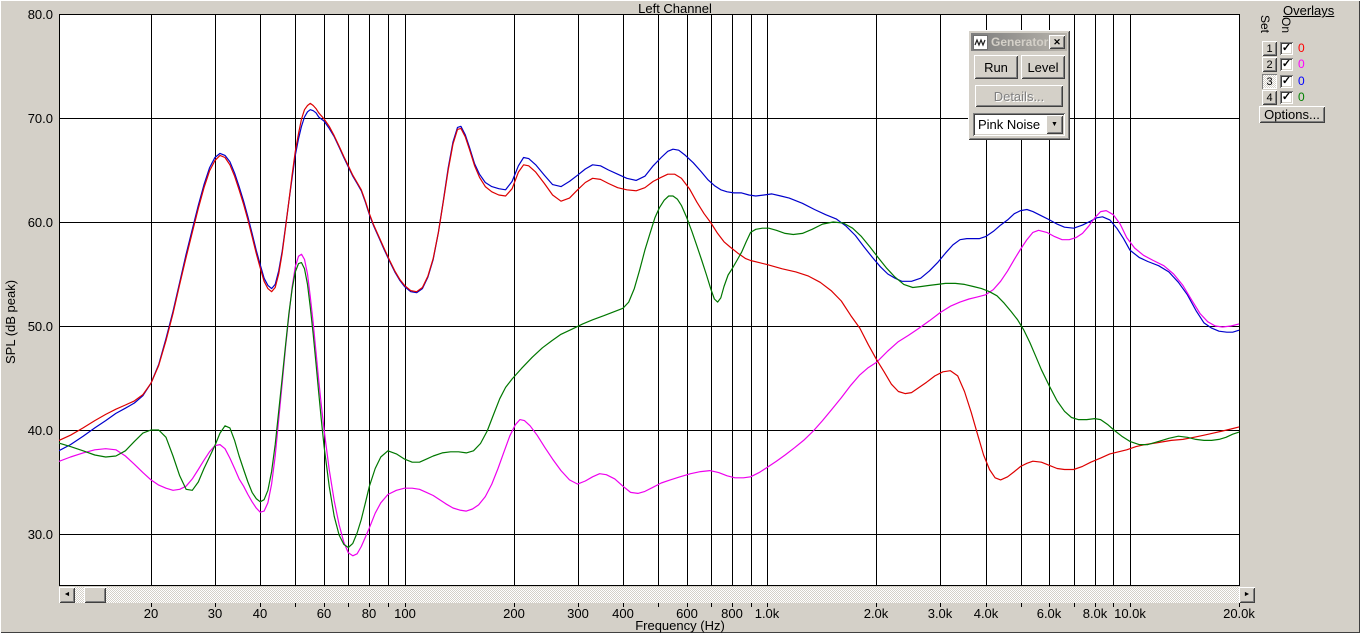 Image resolution: width=1360 pixels, height=633 pixels. I want to click on y-axis-label: 50.0, so click(40, 326).